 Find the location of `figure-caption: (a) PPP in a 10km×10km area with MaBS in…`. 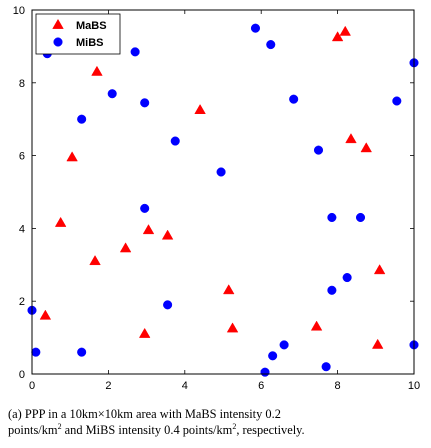

figure-caption: (a) PPP in a 10km×10km area with MaBS in… is located at coordinates (218, 422).